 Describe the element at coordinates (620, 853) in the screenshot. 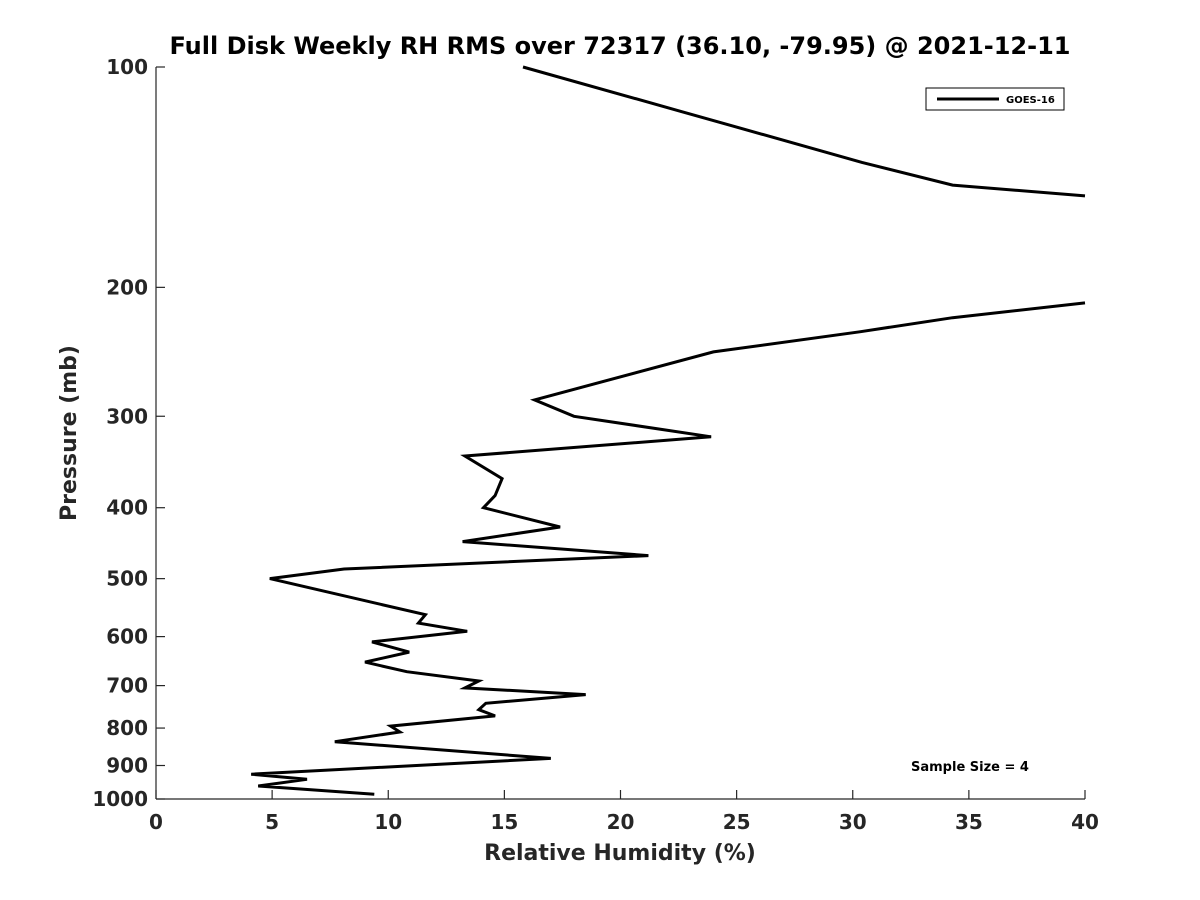

I see `x-axis-label: Relative Humidity (%)` at that location.